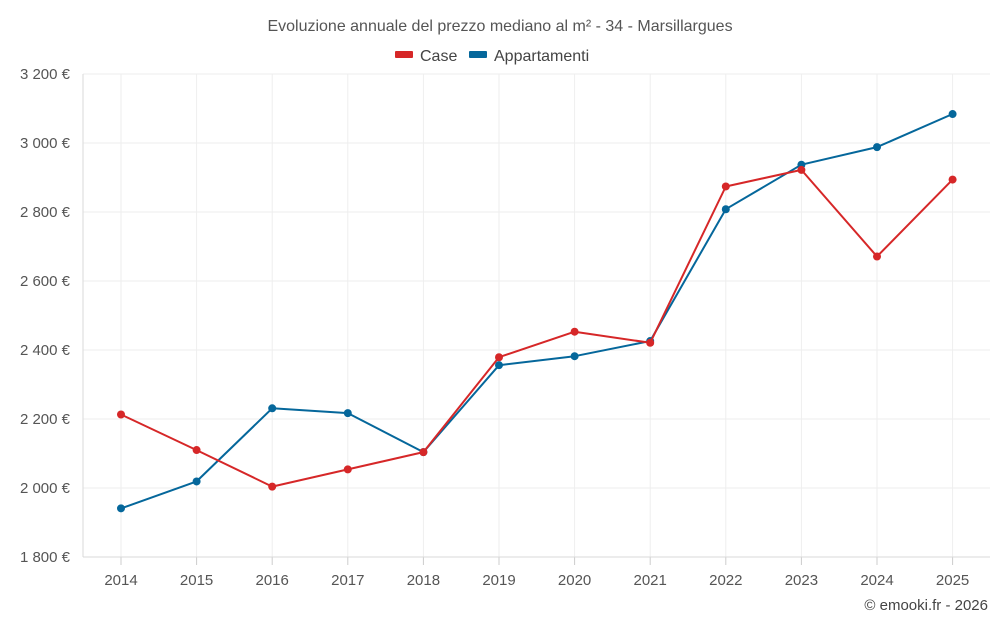 This screenshot has height=625, width=1000. What do you see at coordinates (574, 580) in the screenshot?
I see `x-tick-label: 2020` at bounding box center [574, 580].